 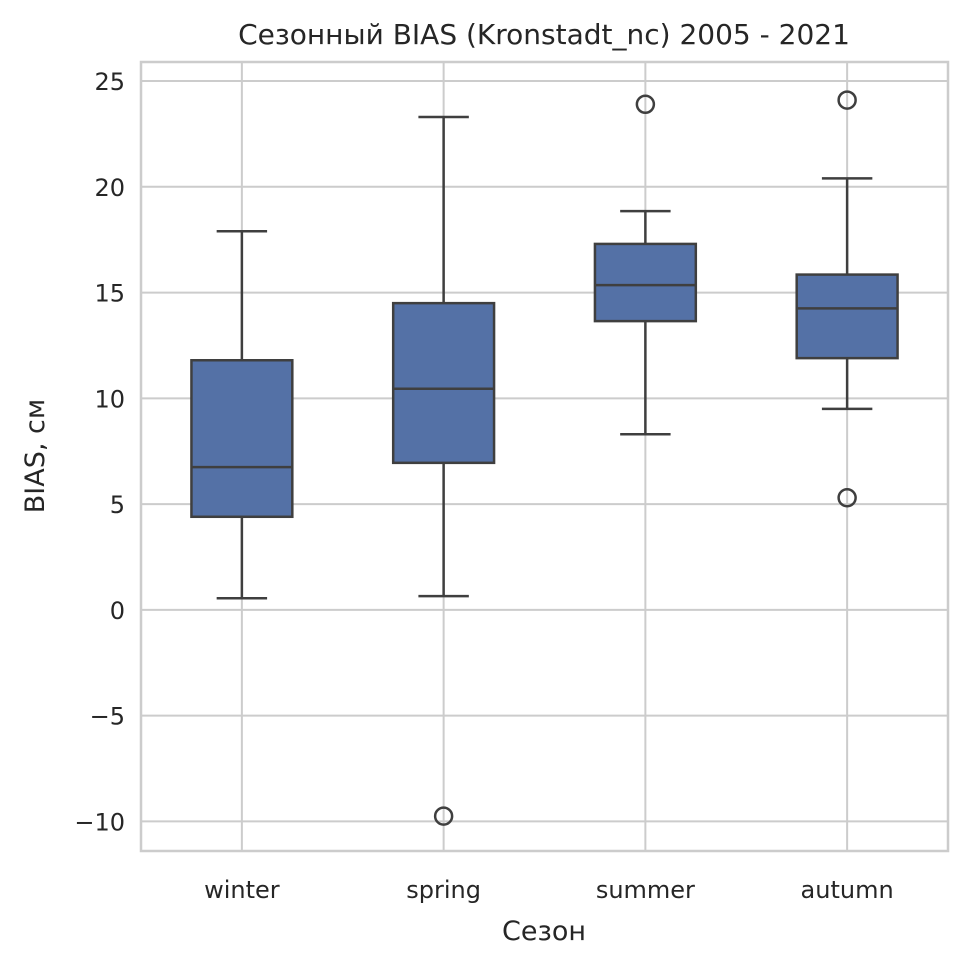 What do you see at coordinates (544, 931) in the screenshot?
I see `x-axis-label: Сезон` at bounding box center [544, 931].